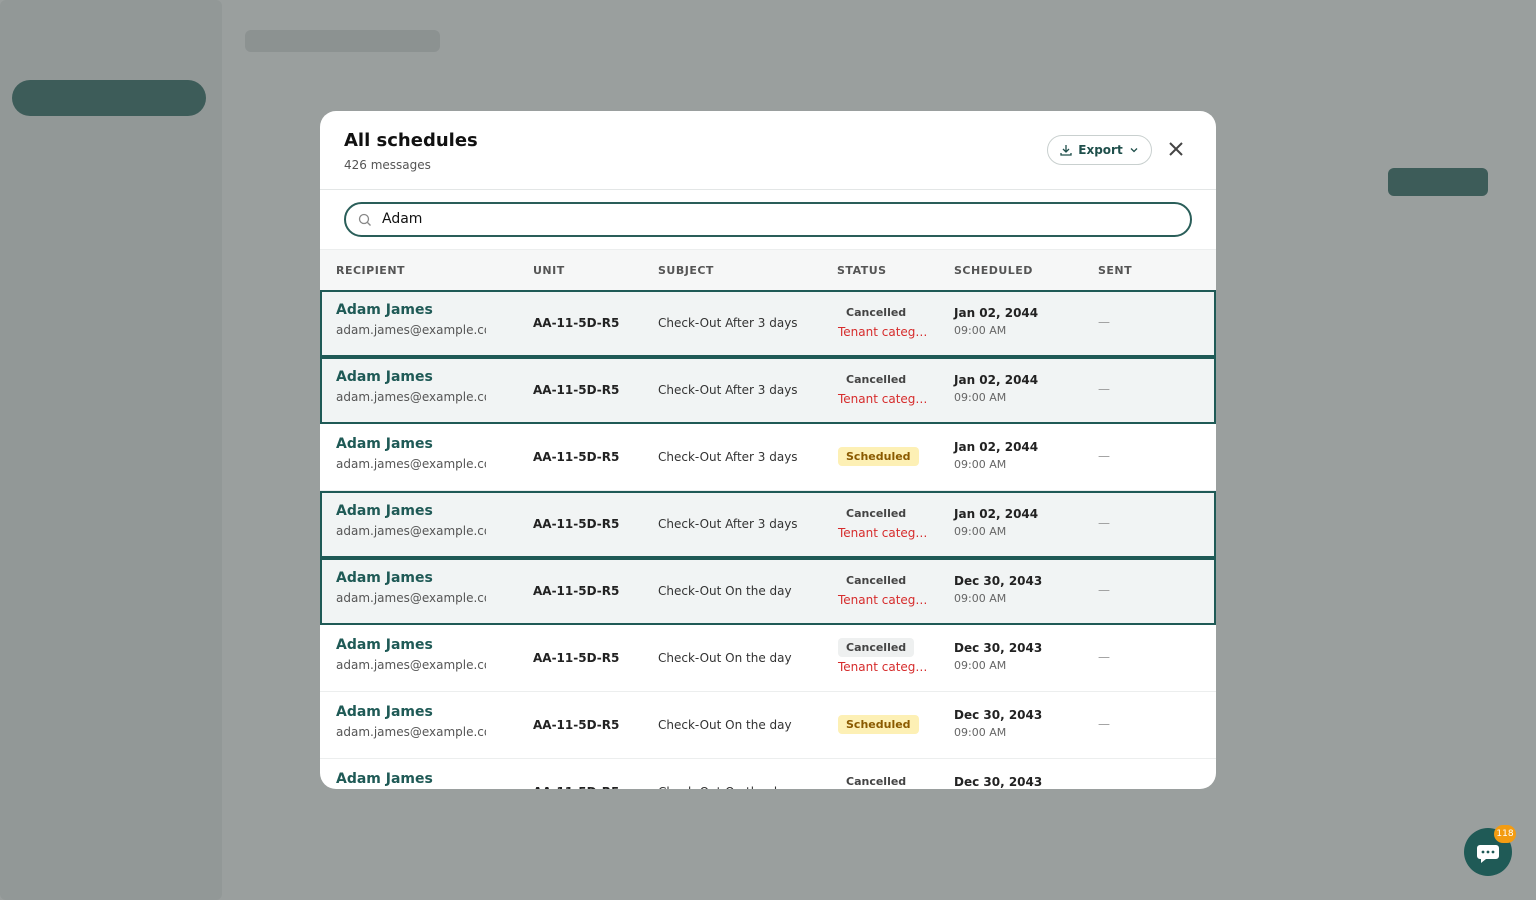  I want to click on column-header: UNIT, so click(549, 270).